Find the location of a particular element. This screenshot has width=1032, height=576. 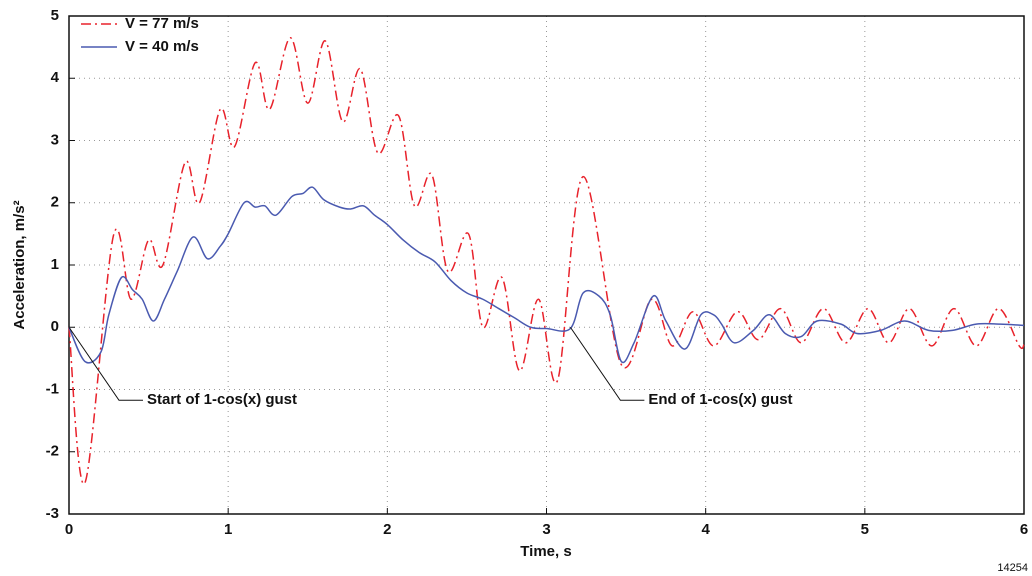

y-axis-label: Acceleration, m/s² is located at coordinates (19, 264).